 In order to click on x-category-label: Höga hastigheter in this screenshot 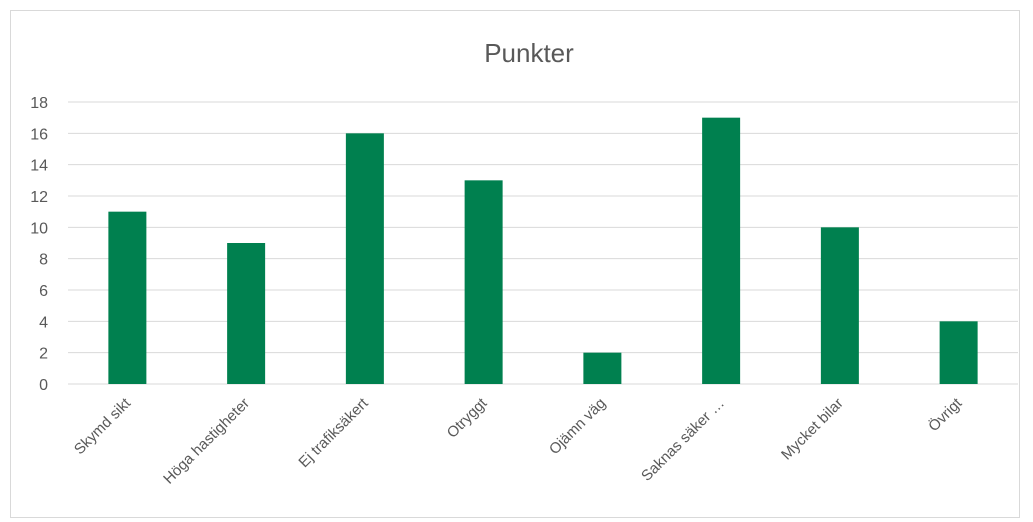, I will do `click(206, 441)`.